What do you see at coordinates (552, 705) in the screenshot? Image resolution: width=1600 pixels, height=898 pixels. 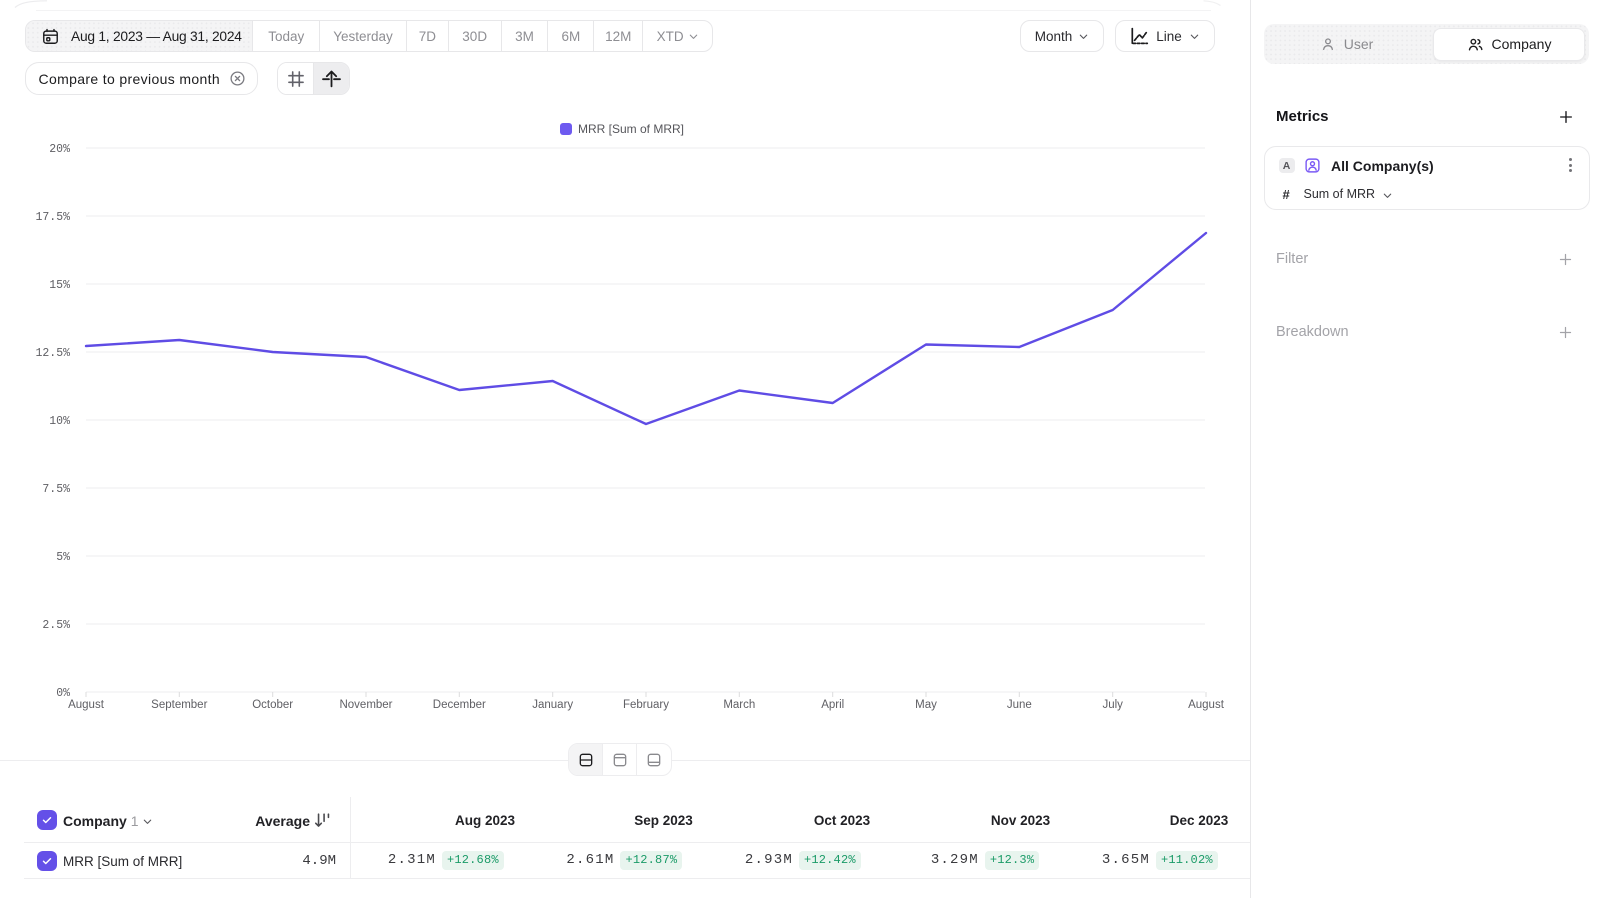 I see `svg-text: January` at bounding box center [552, 705].